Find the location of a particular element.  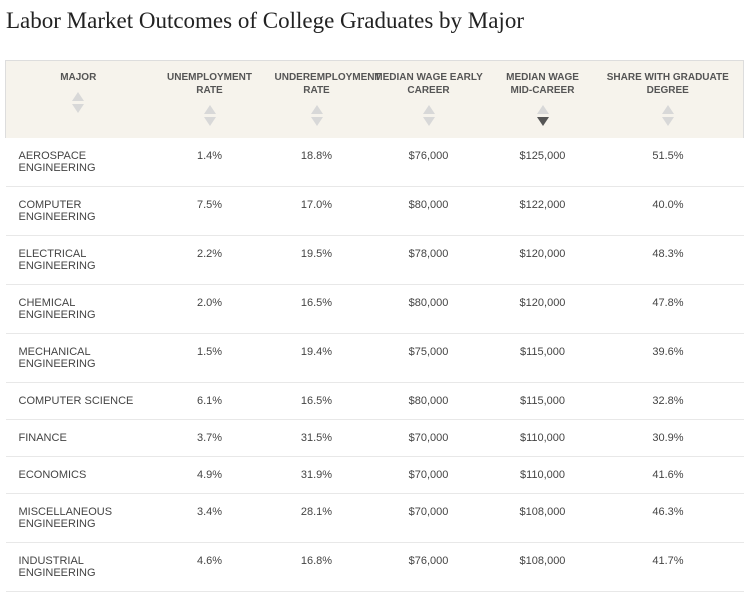

value-cell: 4.6% is located at coordinates (209, 567).